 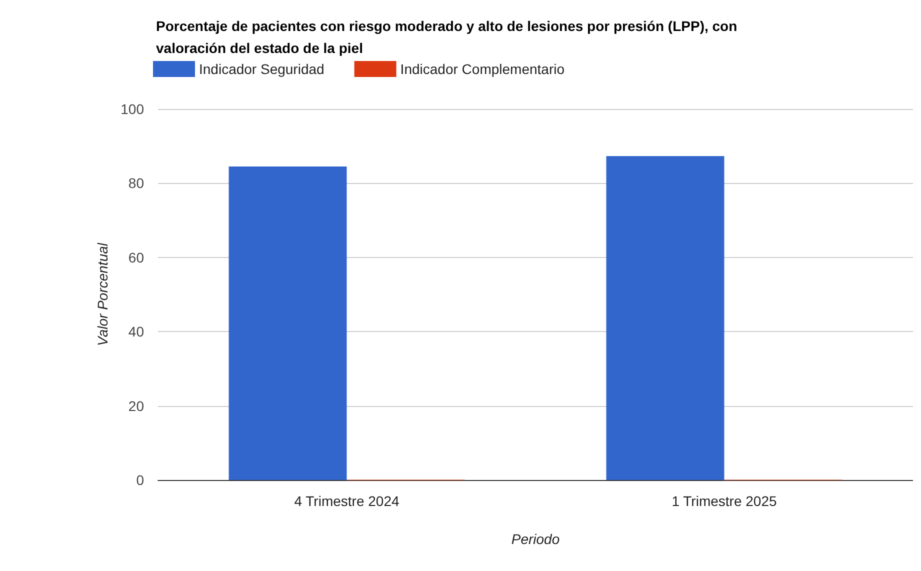 I want to click on legend-label: Indicador Seguridad, so click(x=261, y=69).